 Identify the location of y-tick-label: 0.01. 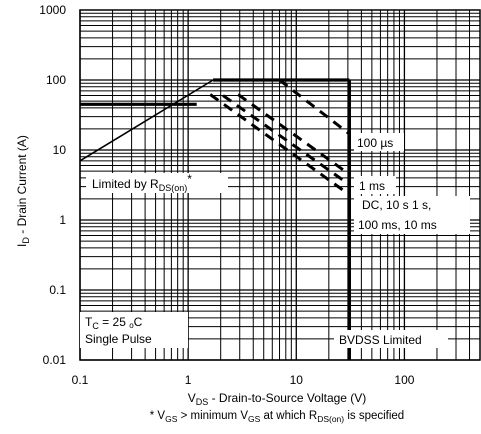
(55, 360).